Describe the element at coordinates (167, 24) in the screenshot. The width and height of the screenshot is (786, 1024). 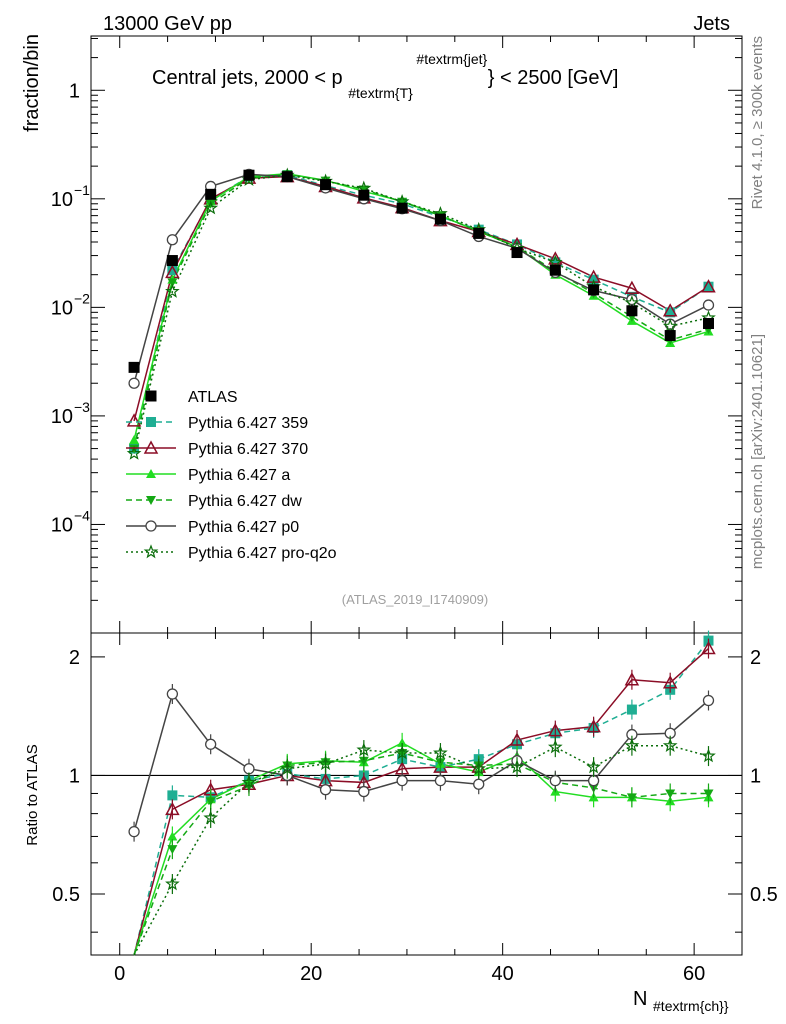
I see `header-left: 13000 GeV pp` at that location.